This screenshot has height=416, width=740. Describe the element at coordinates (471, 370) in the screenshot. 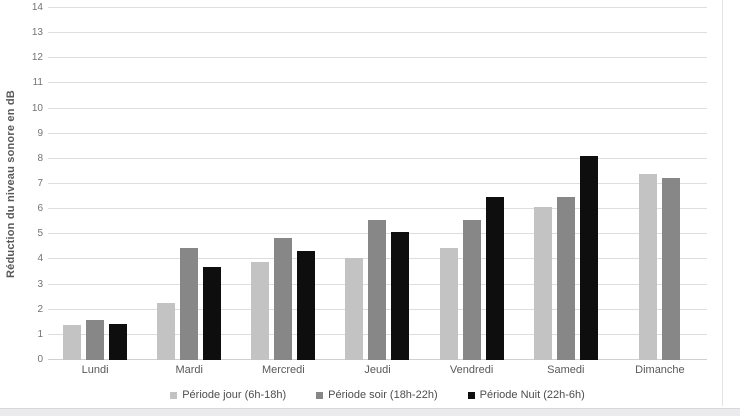

I see `x-axis-label: Vendredi` at that location.